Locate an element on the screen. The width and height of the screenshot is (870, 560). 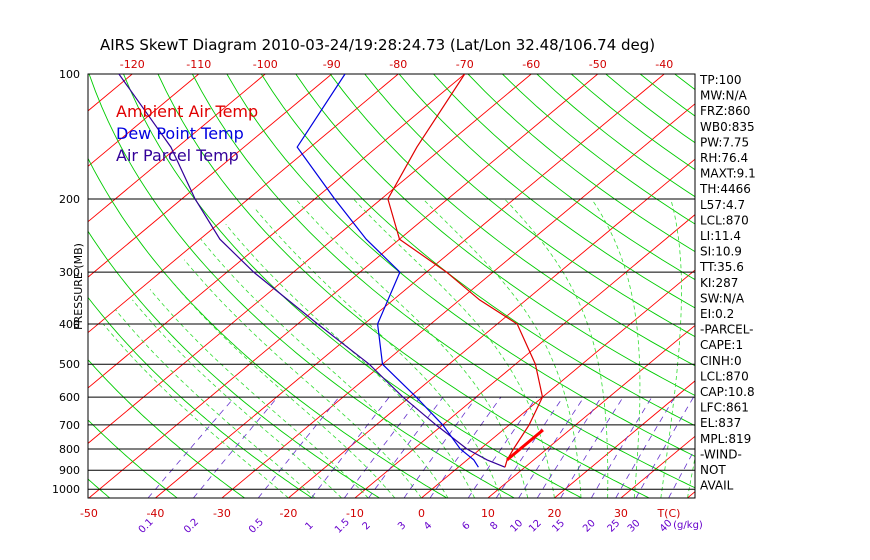
index-label: -PARCEL- is located at coordinates (727, 330).